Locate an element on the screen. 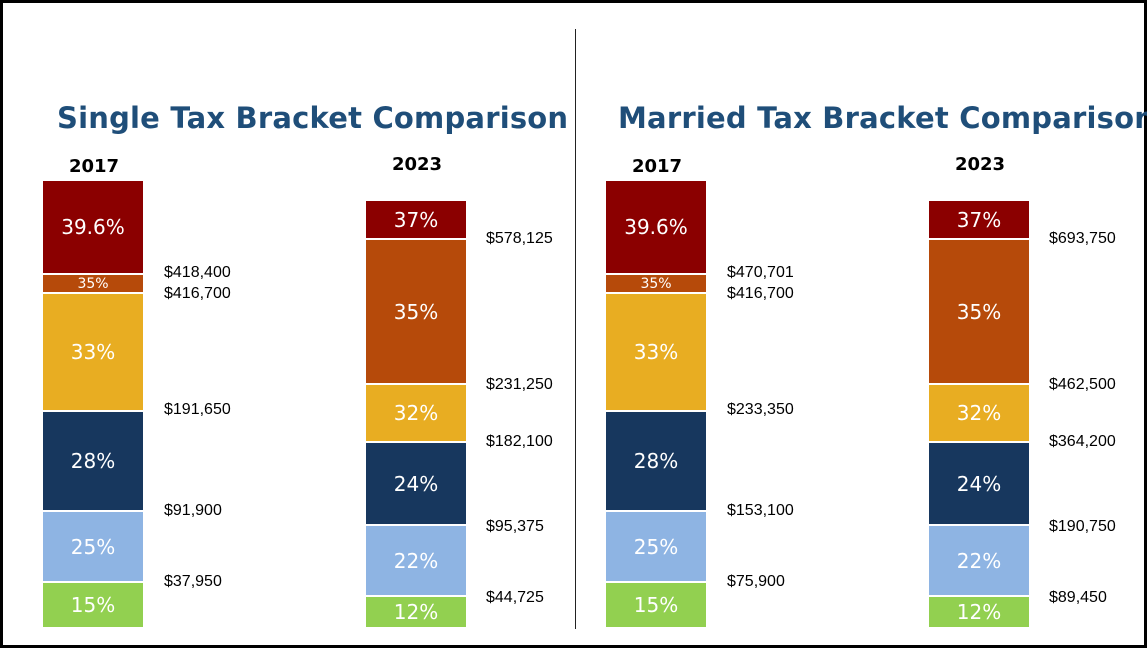 The width and height of the screenshot is (1147, 648). married-2017-year-label: 2017 is located at coordinates (657, 166).